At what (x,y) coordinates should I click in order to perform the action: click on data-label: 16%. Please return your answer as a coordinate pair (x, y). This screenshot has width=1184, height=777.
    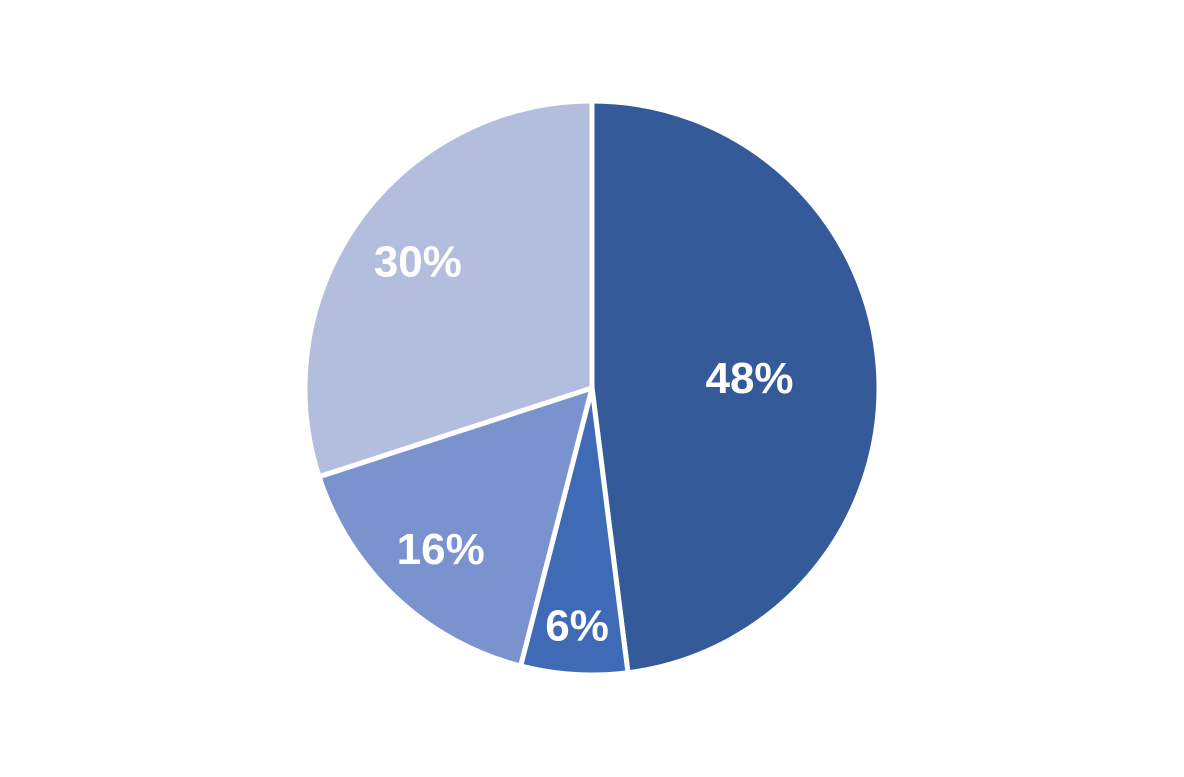
    Looking at the image, I should click on (441, 549).